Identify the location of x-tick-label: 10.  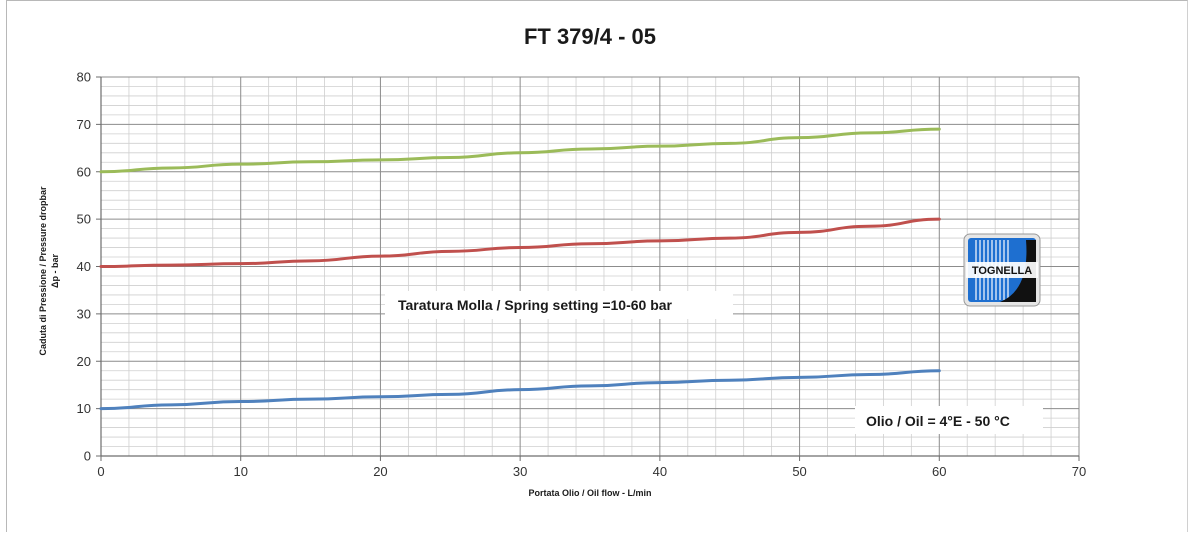
(240, 471).